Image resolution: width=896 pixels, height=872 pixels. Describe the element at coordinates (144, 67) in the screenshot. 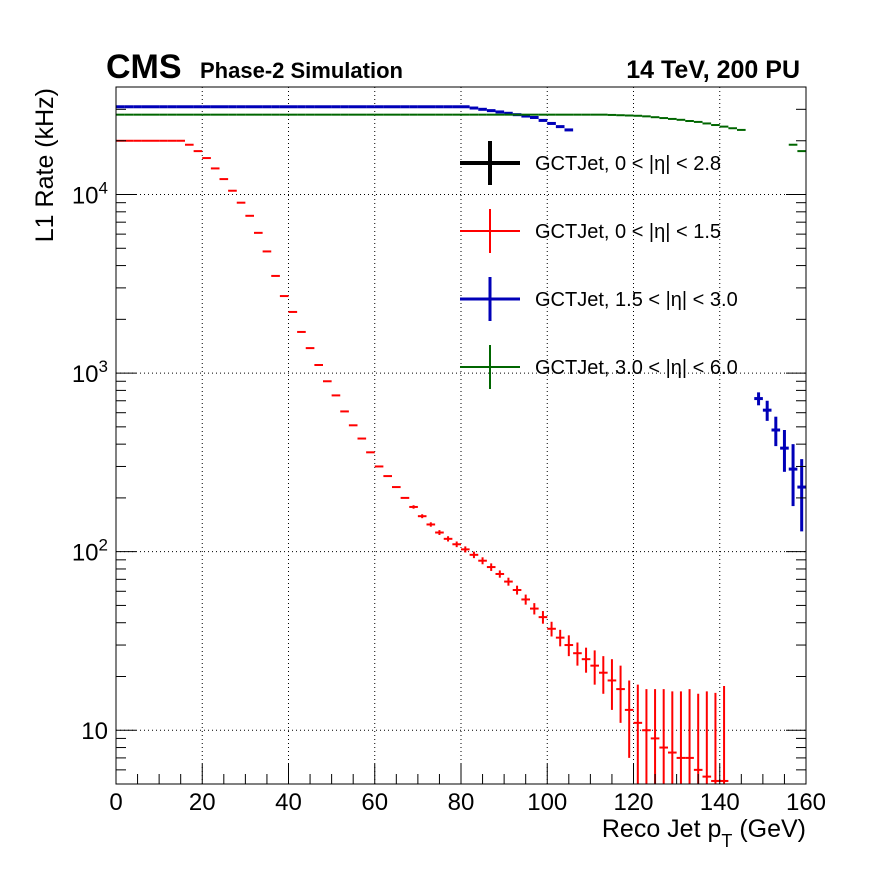

I see `experiment-label: CMS` at that location.